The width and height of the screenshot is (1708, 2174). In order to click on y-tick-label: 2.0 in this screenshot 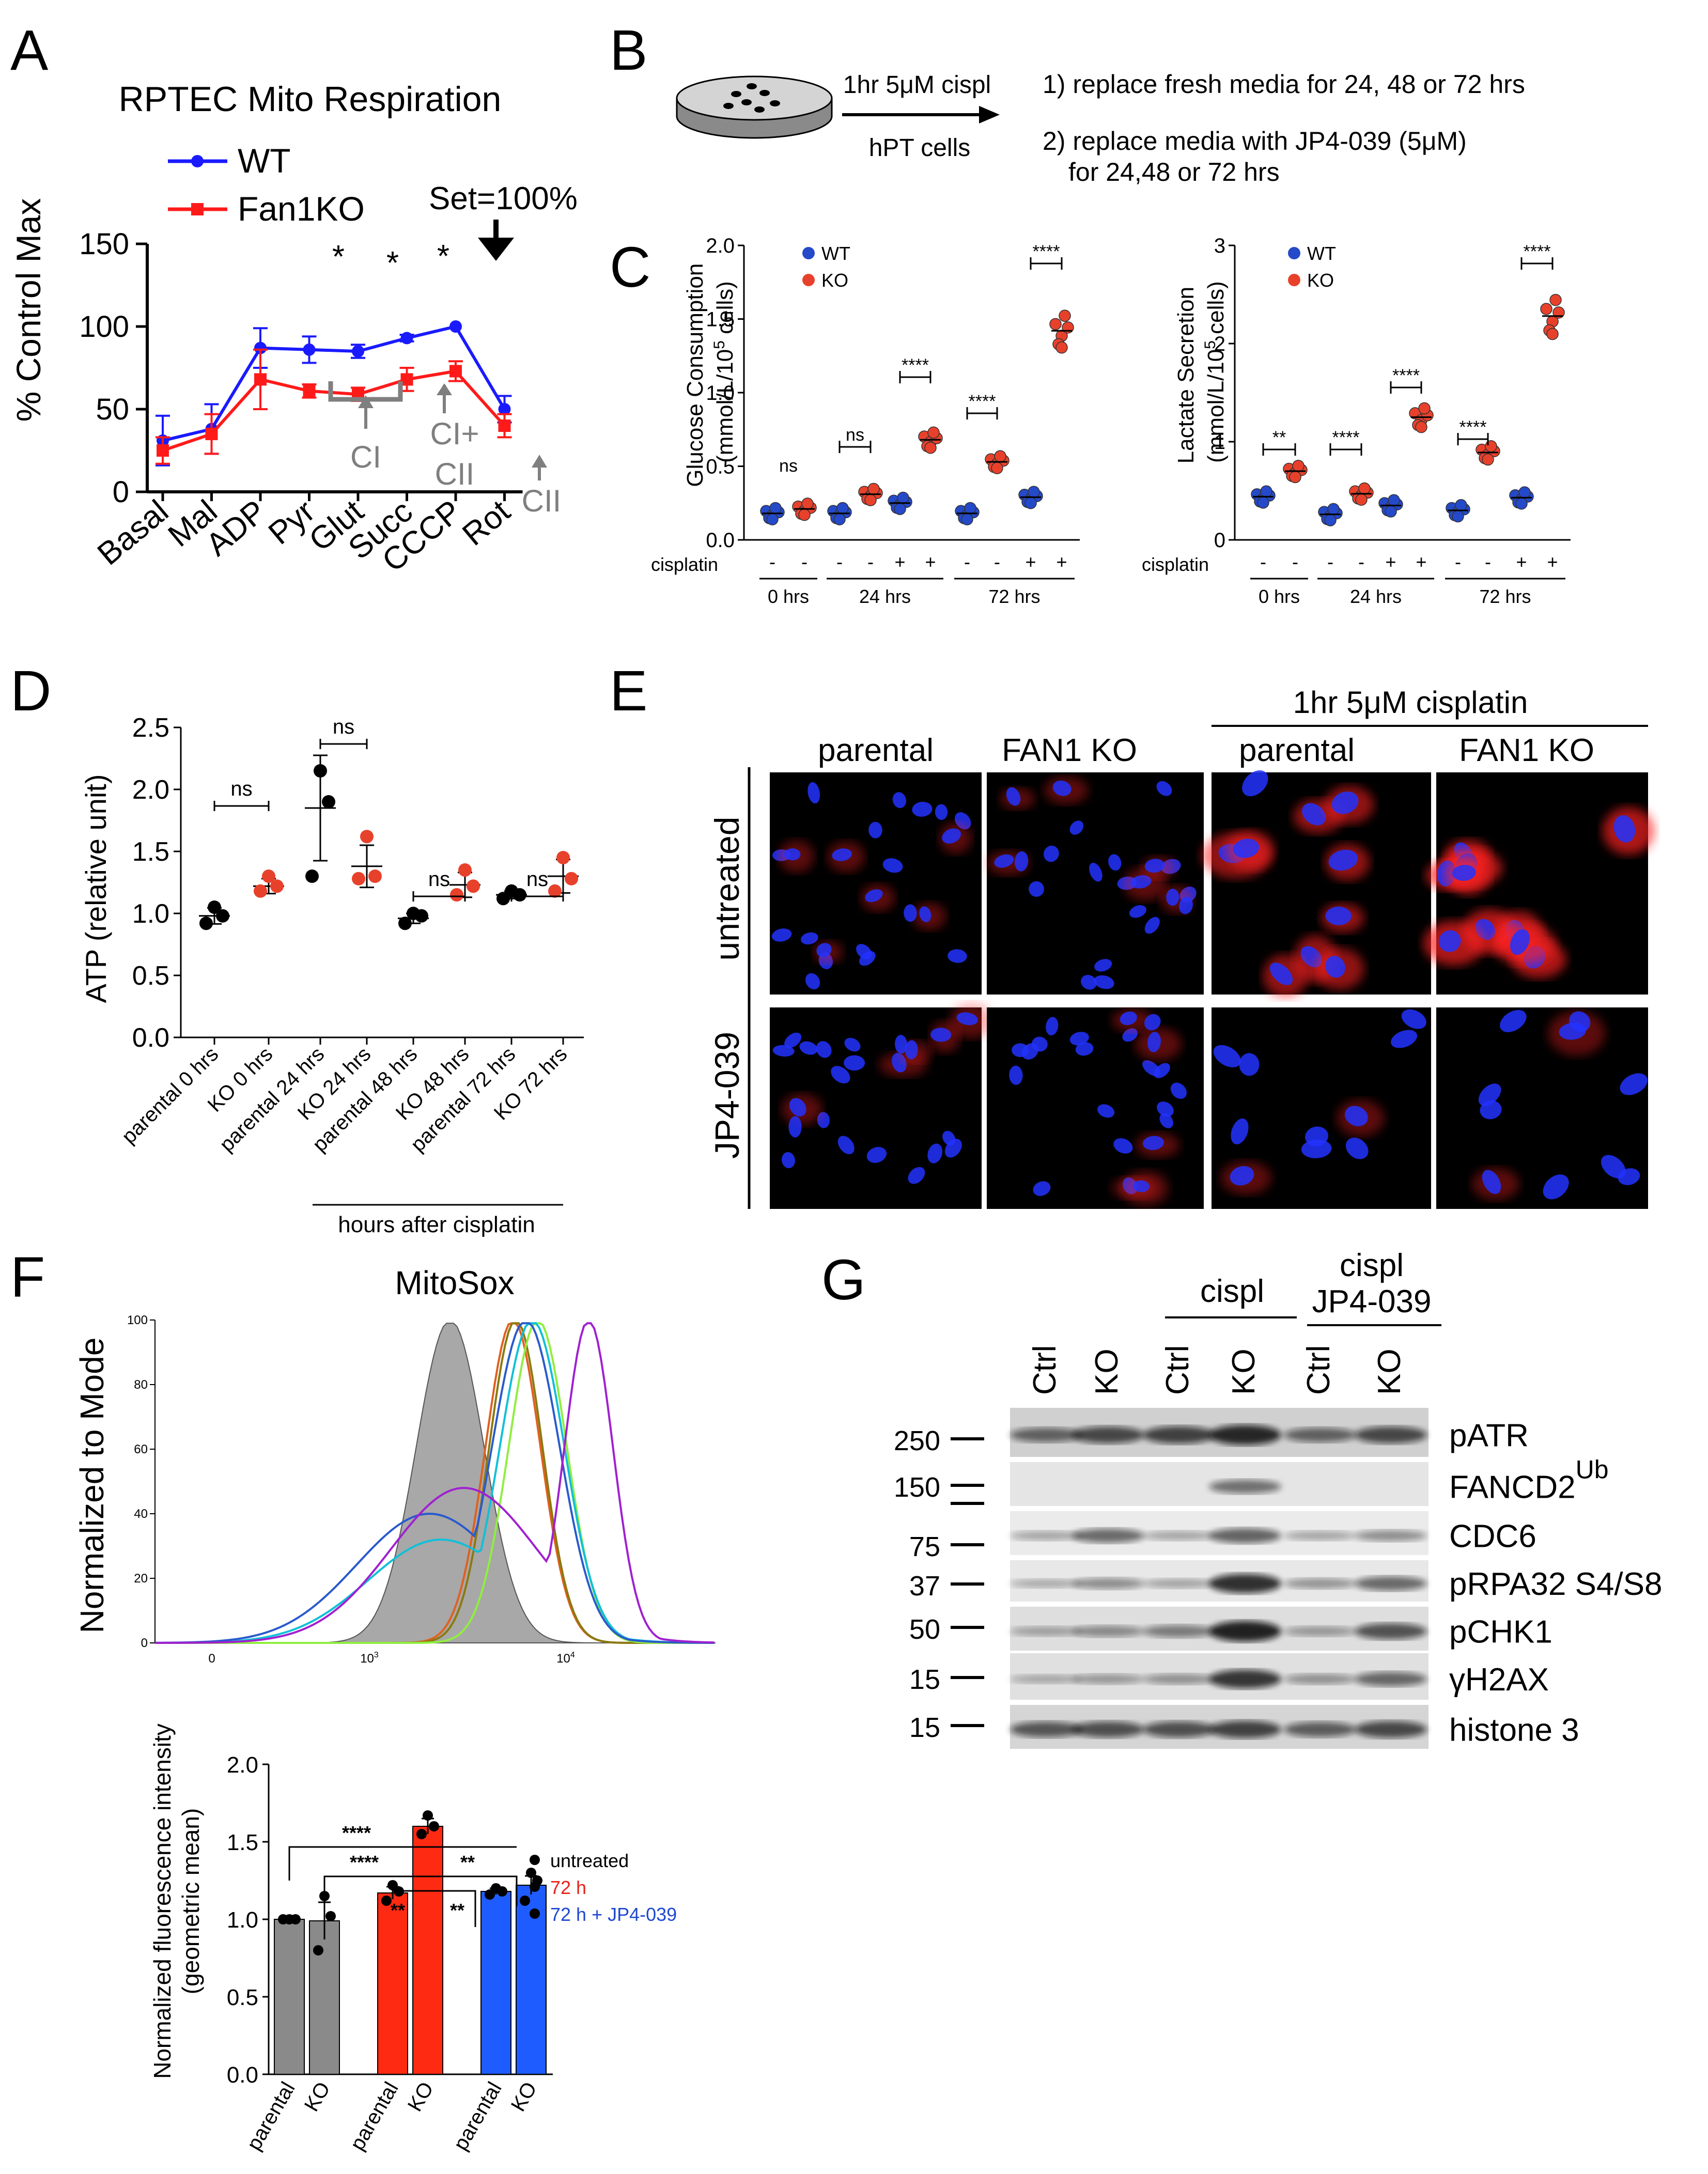, I will do `click(720, 246)`.